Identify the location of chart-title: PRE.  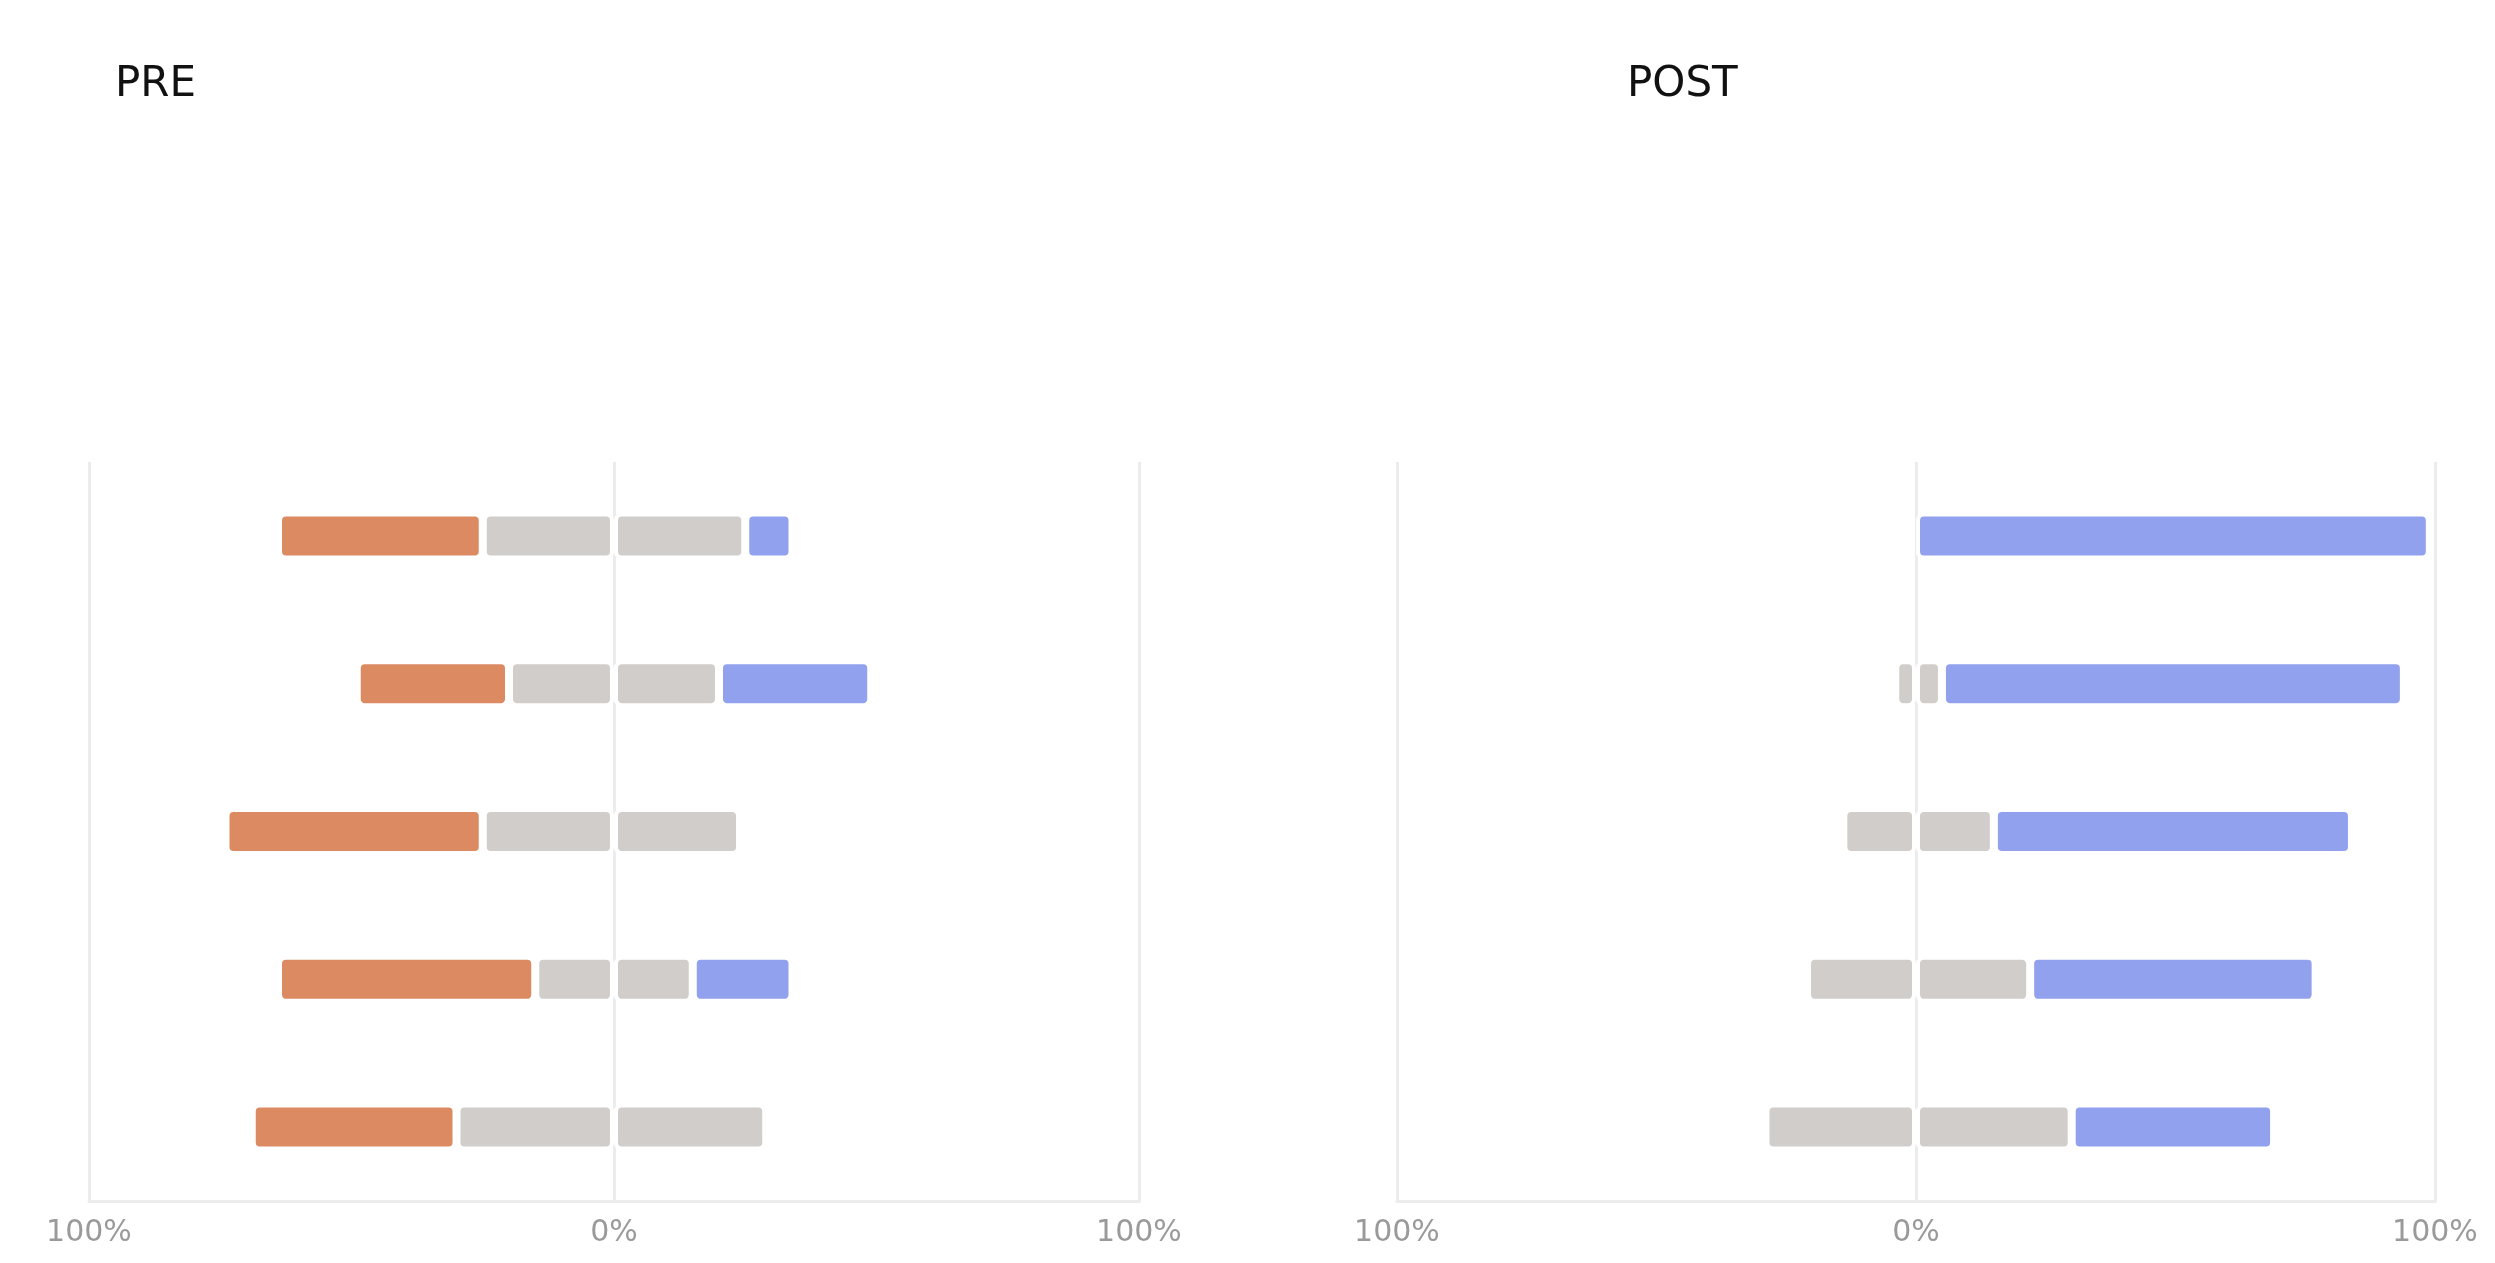
(156, 81).